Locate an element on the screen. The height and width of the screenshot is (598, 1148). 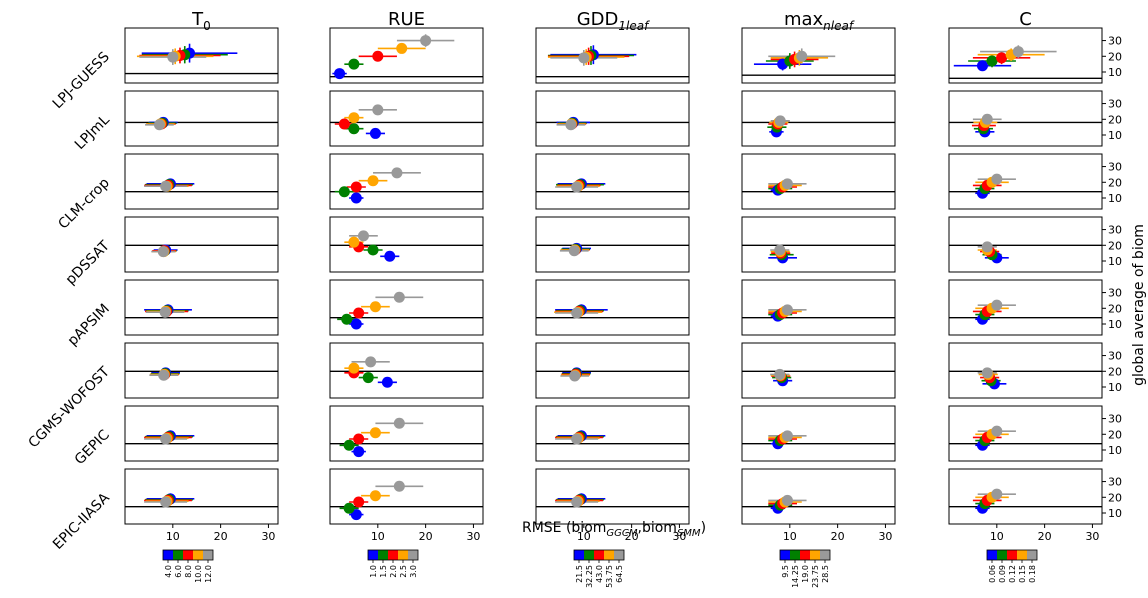
colorbar-tick-label: 4.0 is located at coordinates (168, 571).